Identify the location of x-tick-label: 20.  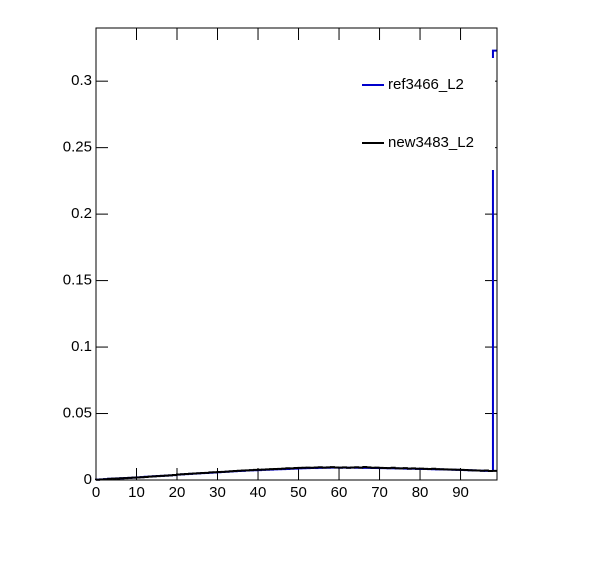
(177, 492).